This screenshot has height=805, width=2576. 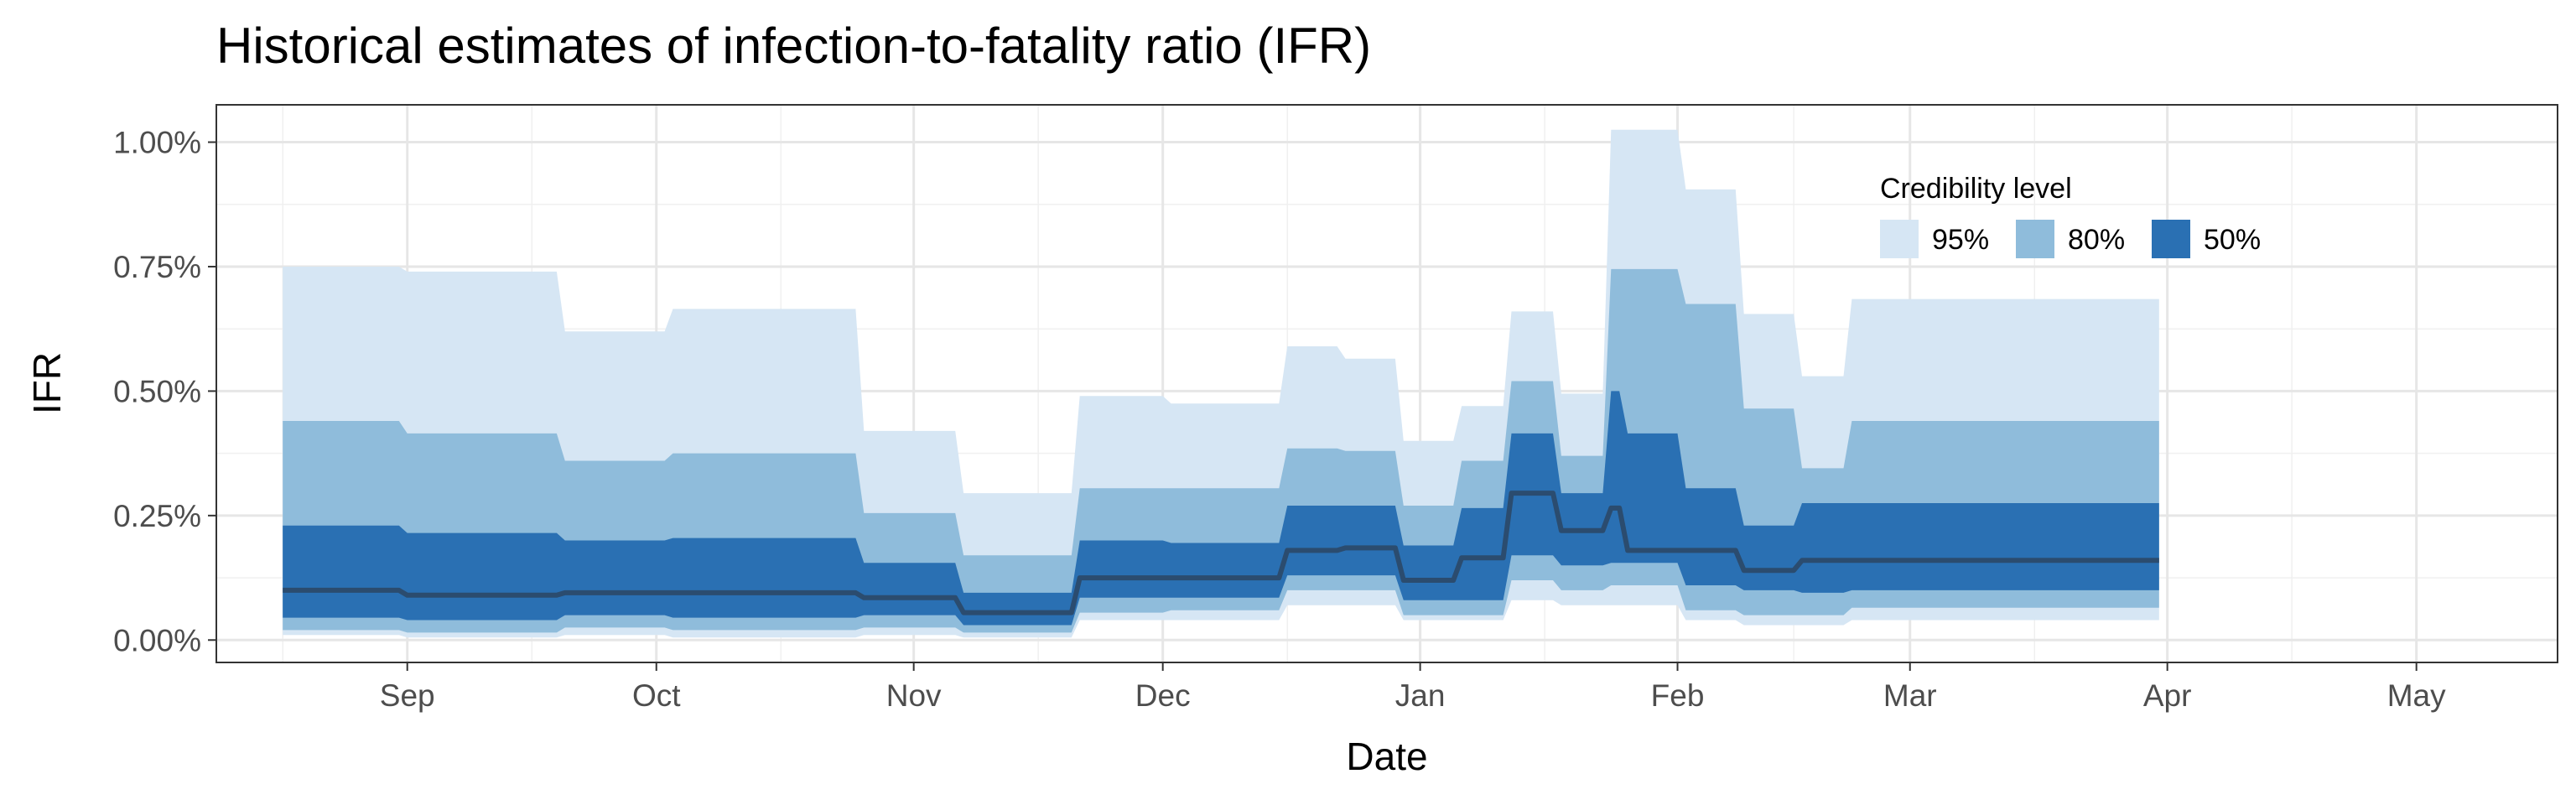 I want to click on y-axis: 0.00% 0.25% 0.50% 0.75% 1.00%, so click(x=164, y=391).